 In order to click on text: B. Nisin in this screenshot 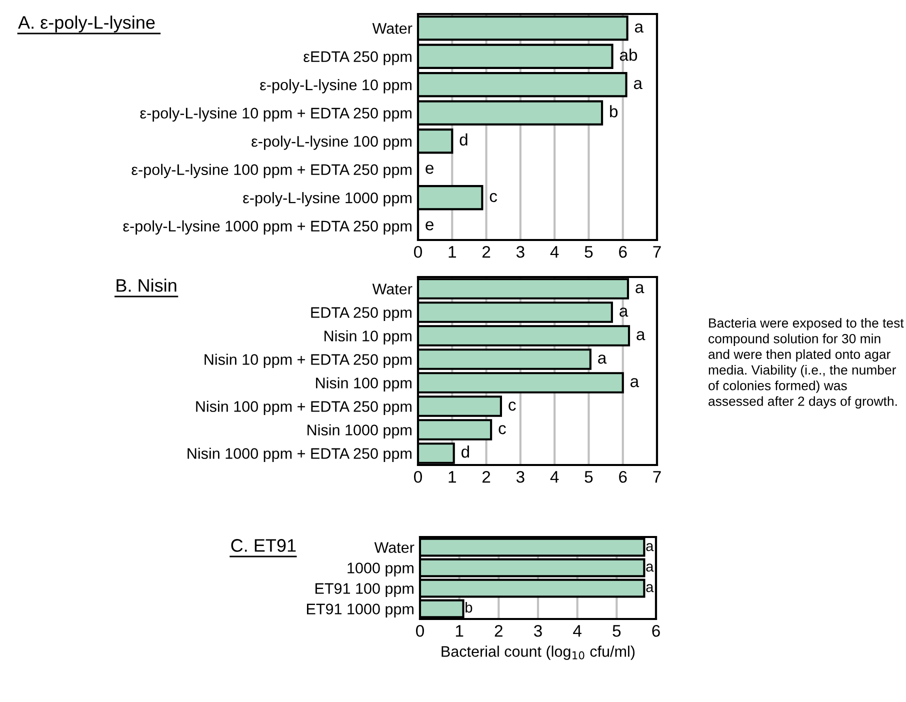, I will do `click(146, 285)`.